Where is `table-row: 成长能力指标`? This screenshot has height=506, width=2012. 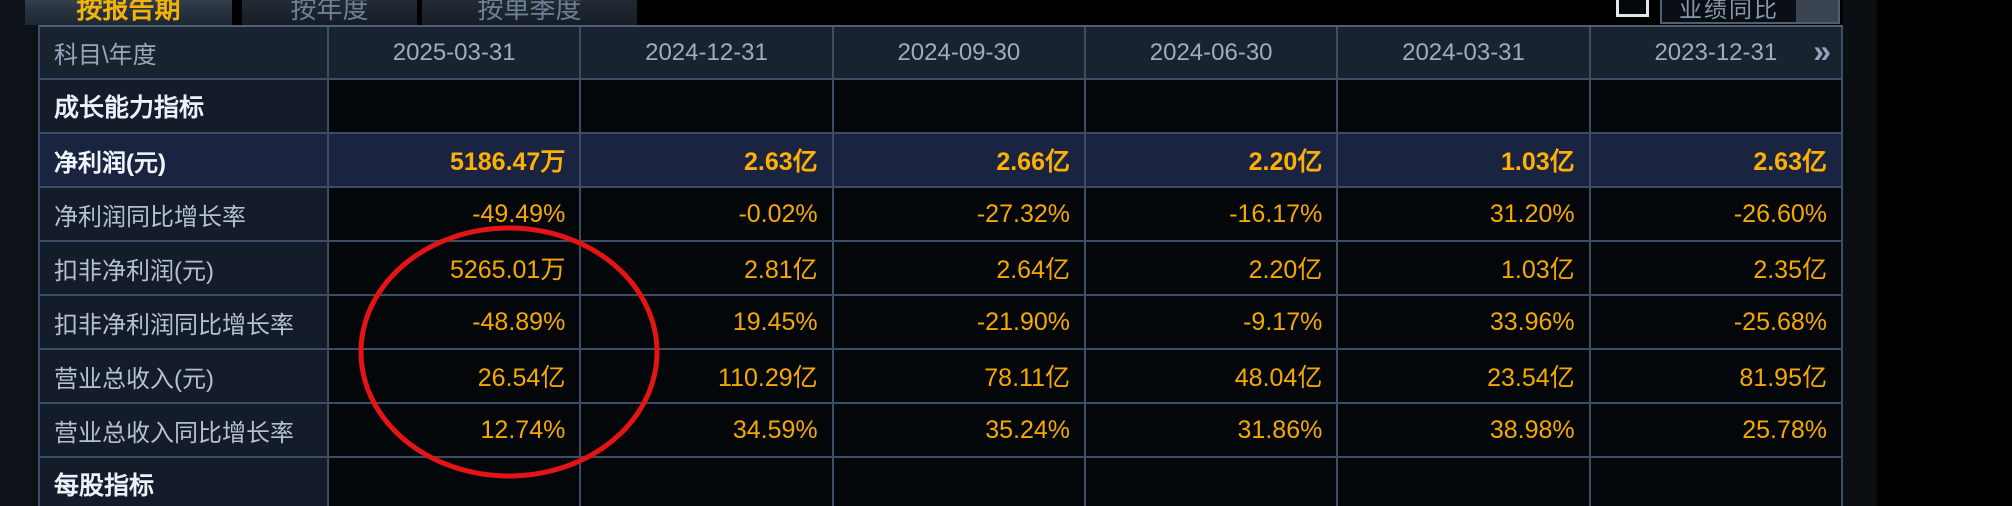 table-row: 成长能力指标 is located at coordinates (941, 107).